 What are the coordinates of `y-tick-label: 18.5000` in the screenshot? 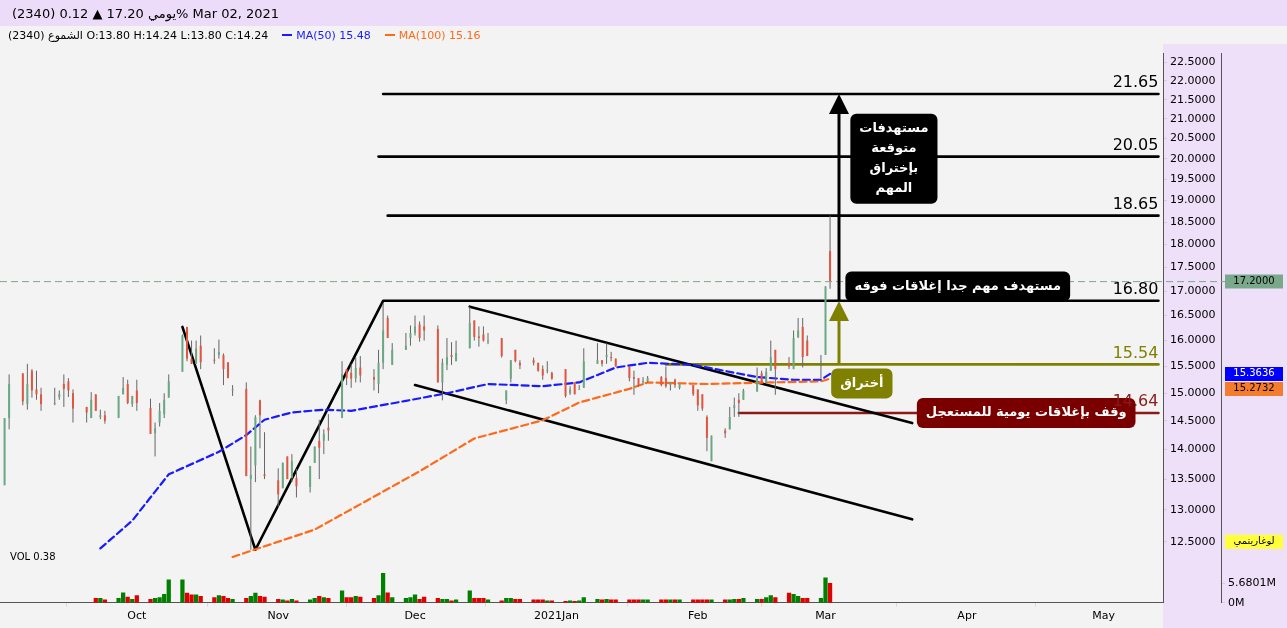 It's located at (1193, 222).